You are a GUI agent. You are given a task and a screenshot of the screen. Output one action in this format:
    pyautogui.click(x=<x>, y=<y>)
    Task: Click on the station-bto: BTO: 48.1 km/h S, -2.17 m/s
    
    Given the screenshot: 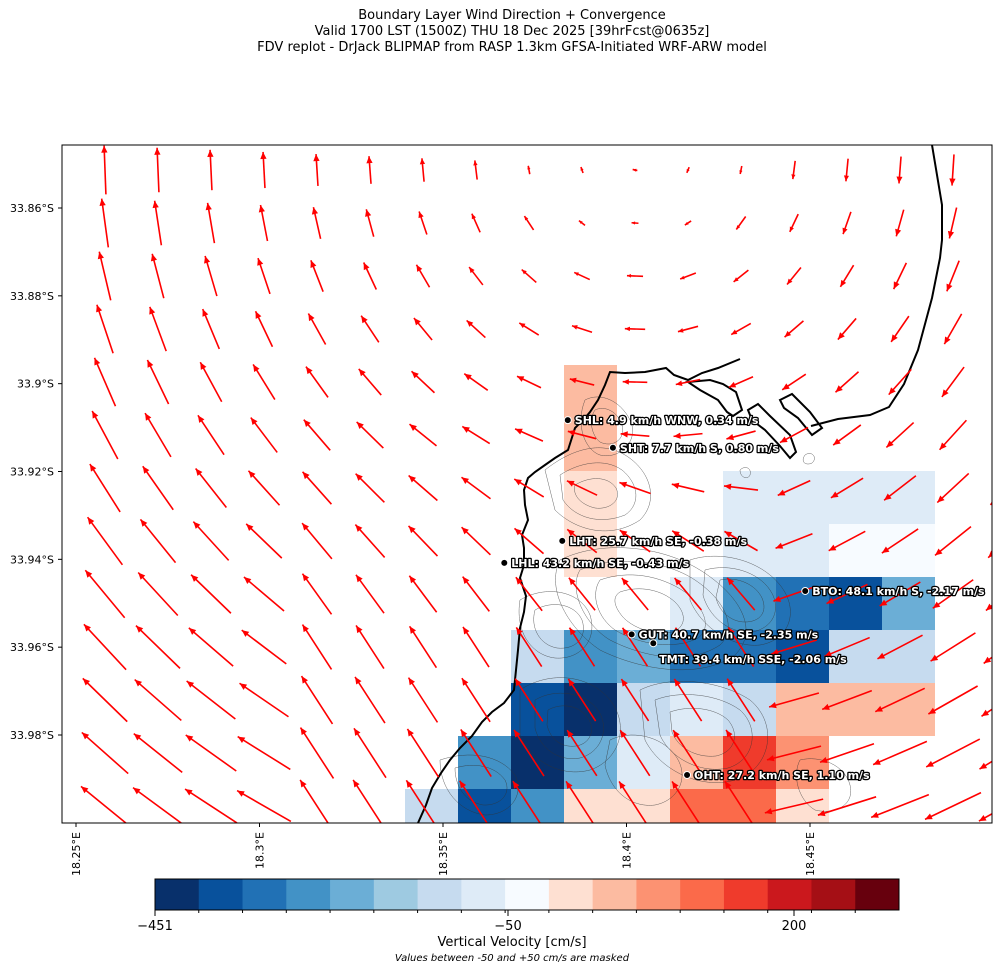 What is the action you would take?
    pyautogui.click(x=893, y=591)
    